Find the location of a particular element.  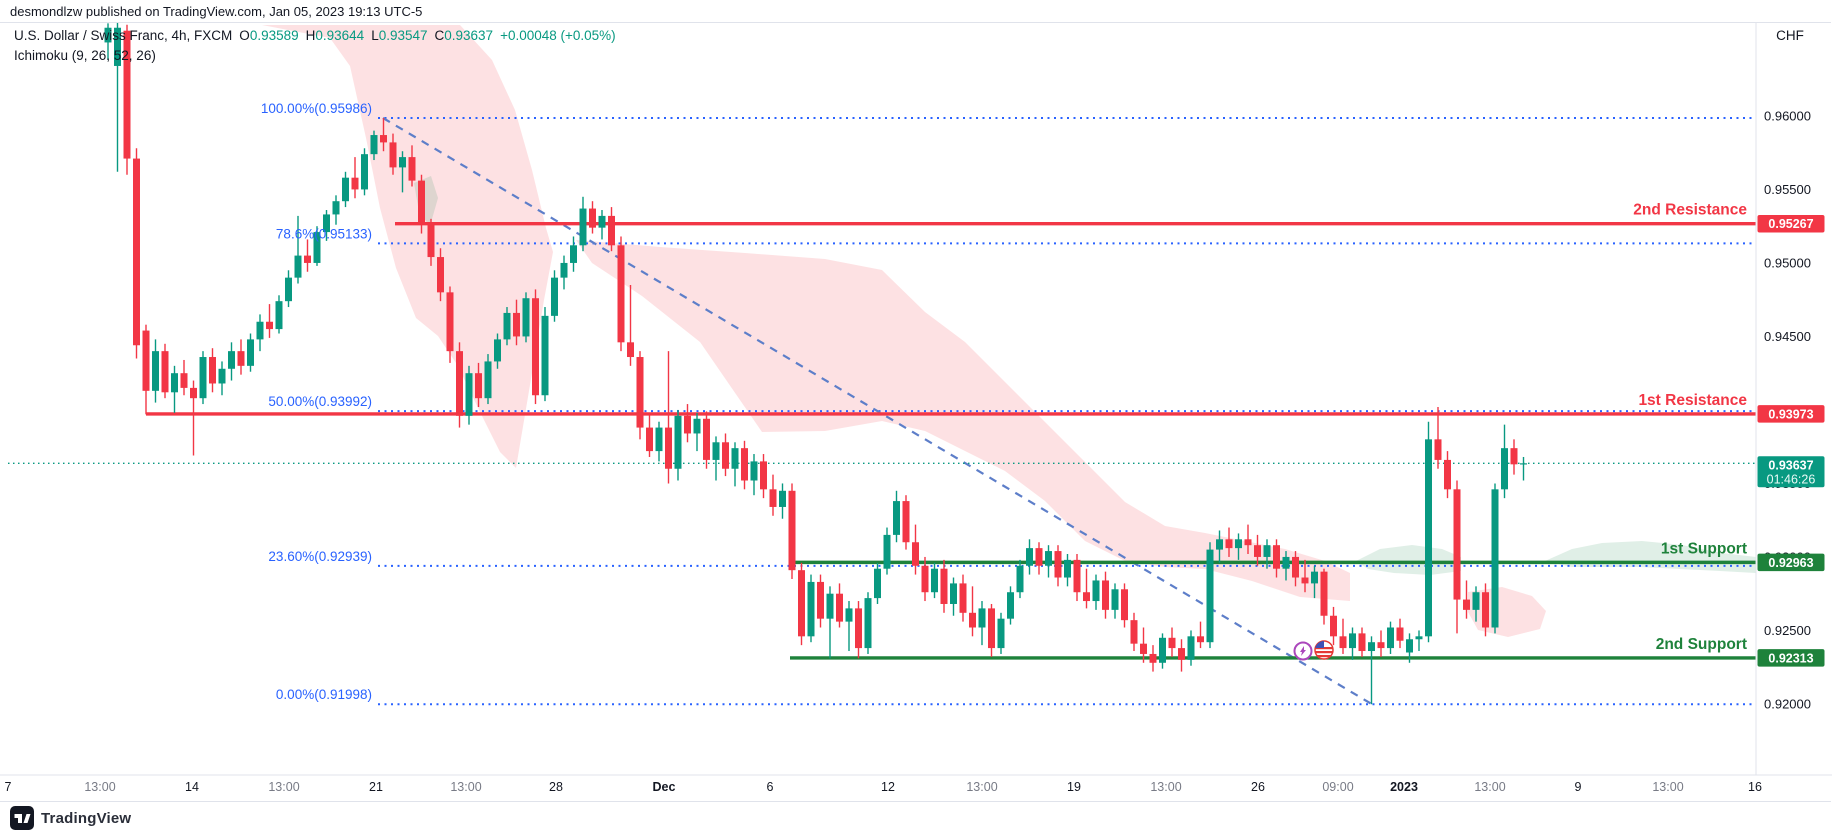

time-tick: Dec is located at coordinates (664, 787).